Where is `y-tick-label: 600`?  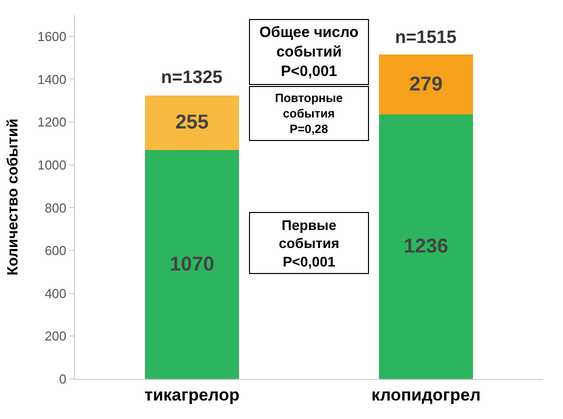
y-tick-label: 600 is located at coordinates (55, 250).